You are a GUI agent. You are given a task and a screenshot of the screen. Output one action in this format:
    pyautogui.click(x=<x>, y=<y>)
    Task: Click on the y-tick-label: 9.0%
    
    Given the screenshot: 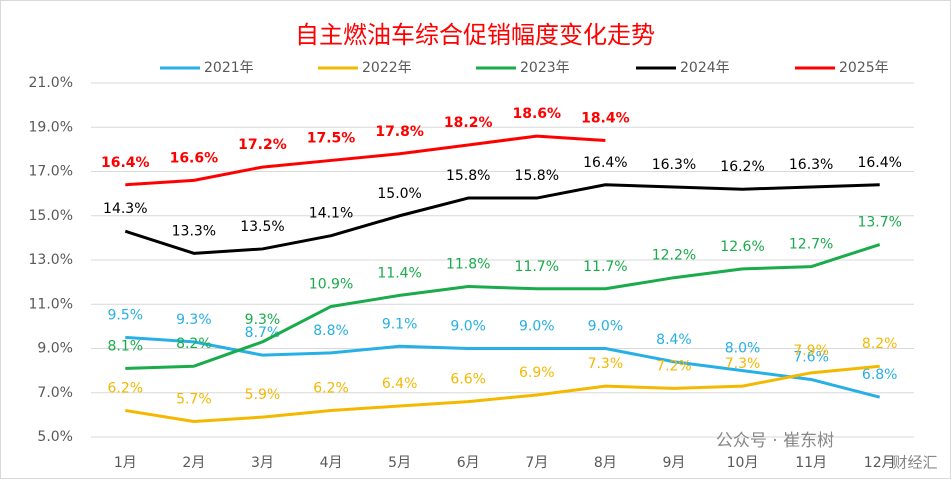 What is the action you would take?
    pyautogui.click(x=55, y=349)
    